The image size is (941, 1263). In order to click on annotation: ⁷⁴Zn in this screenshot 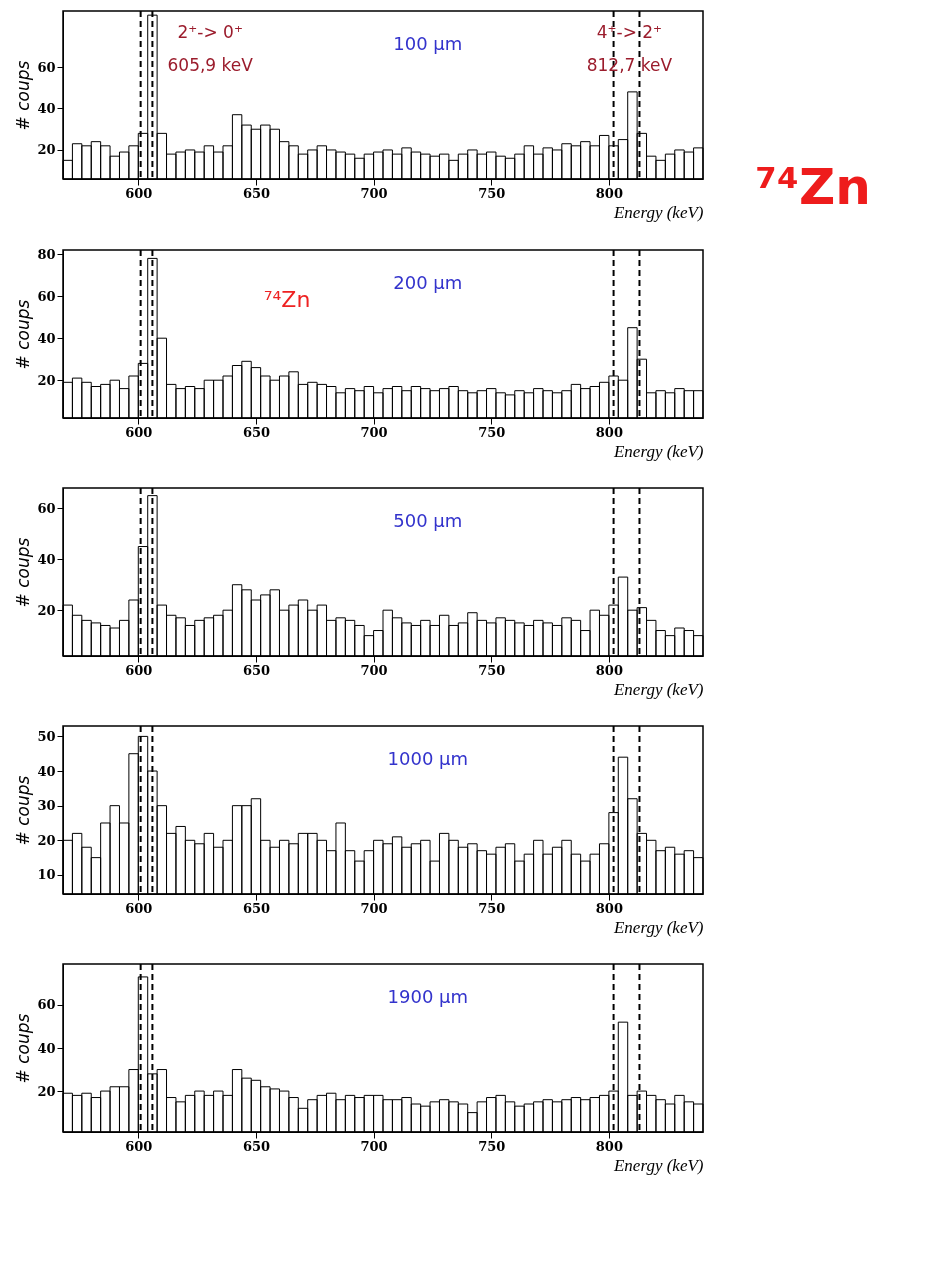, I will do `click(287, 300)`.